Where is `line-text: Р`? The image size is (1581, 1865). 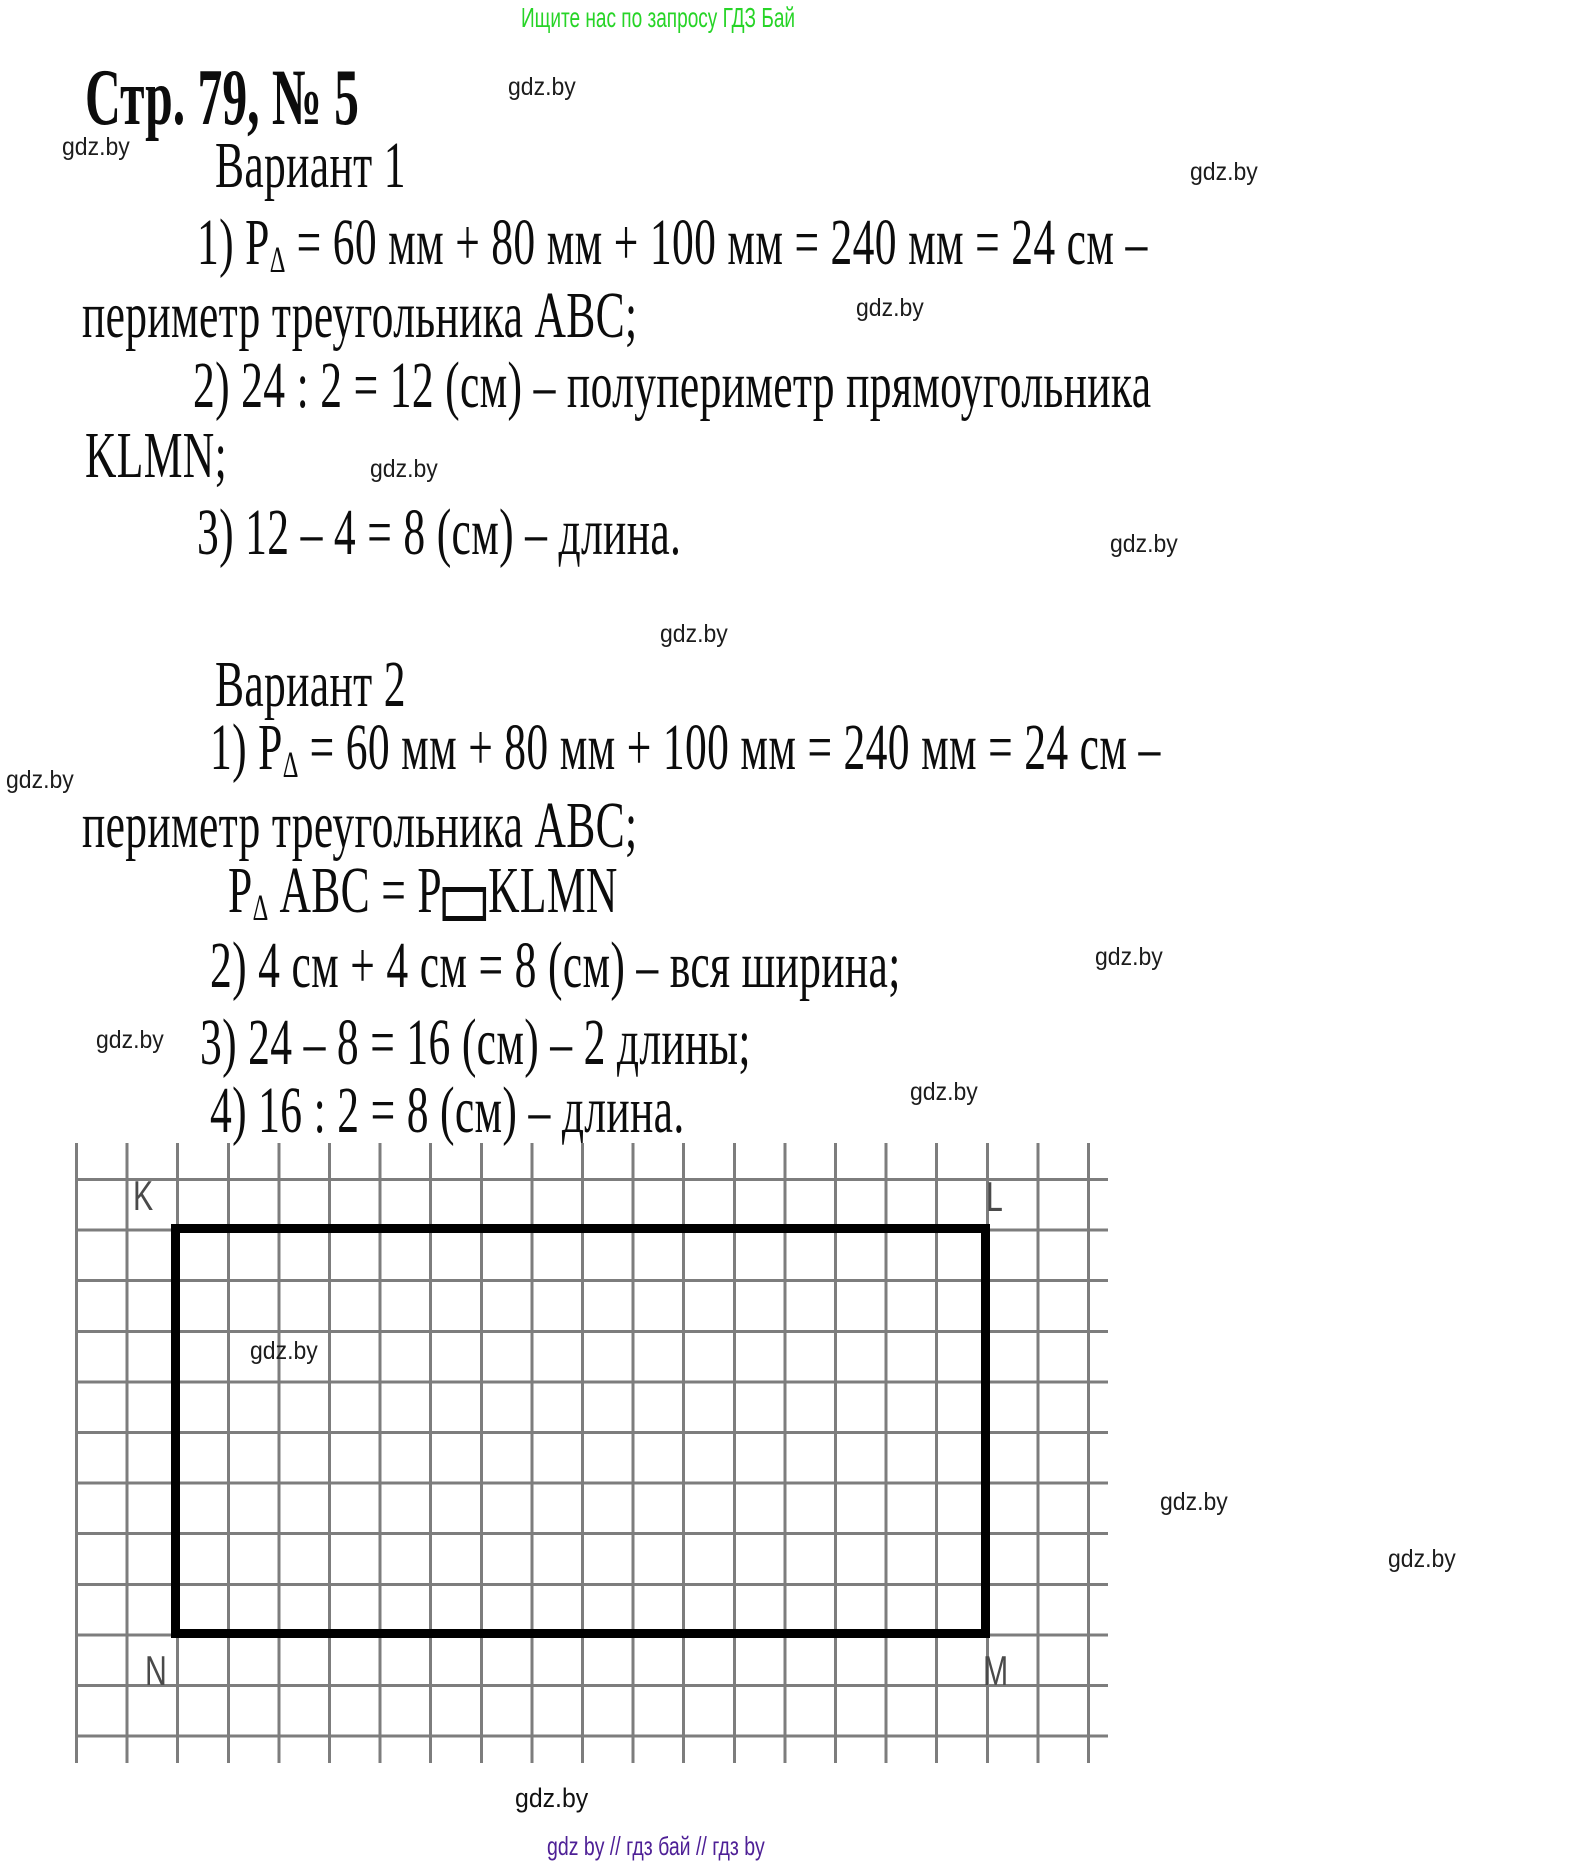
line-text: Р is located at coordinates (240, 890).